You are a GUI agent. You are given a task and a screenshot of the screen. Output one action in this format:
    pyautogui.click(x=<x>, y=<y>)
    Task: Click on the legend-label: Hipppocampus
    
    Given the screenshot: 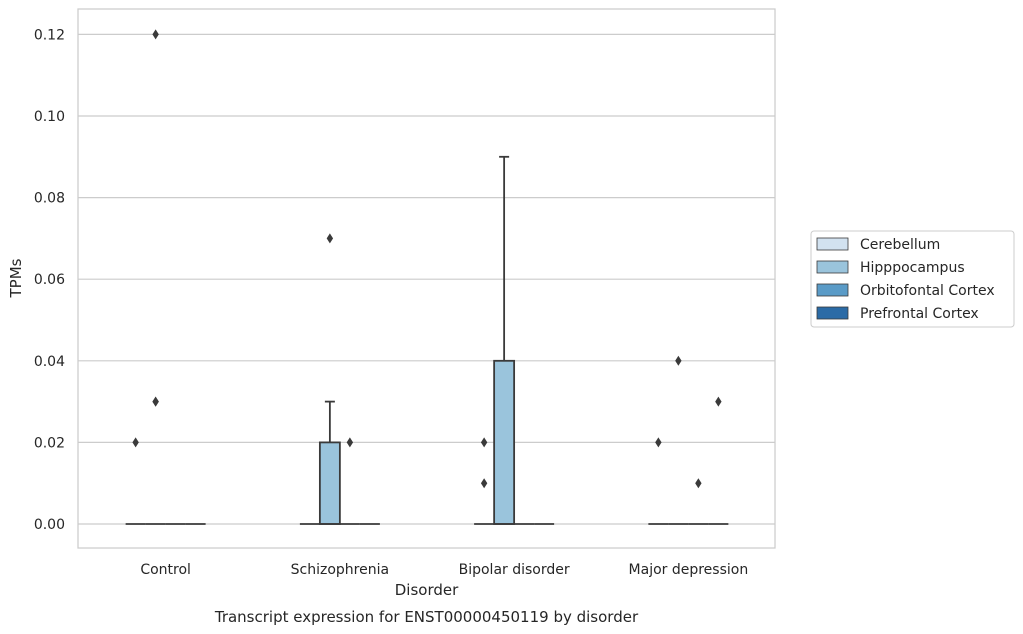 What is the action you would take?
    pyautogui.click(x=912, y=268)
    